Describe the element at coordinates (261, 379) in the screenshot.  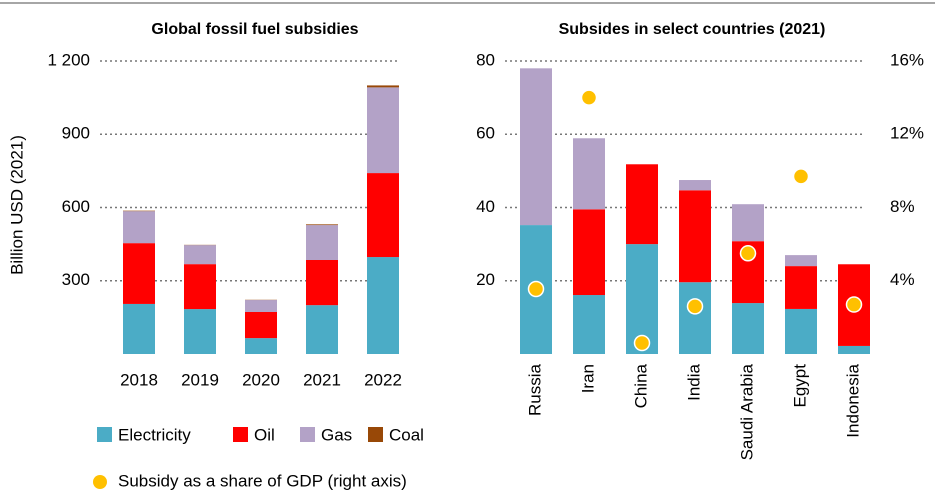
I see `x-tick-label: 2020` at that location.